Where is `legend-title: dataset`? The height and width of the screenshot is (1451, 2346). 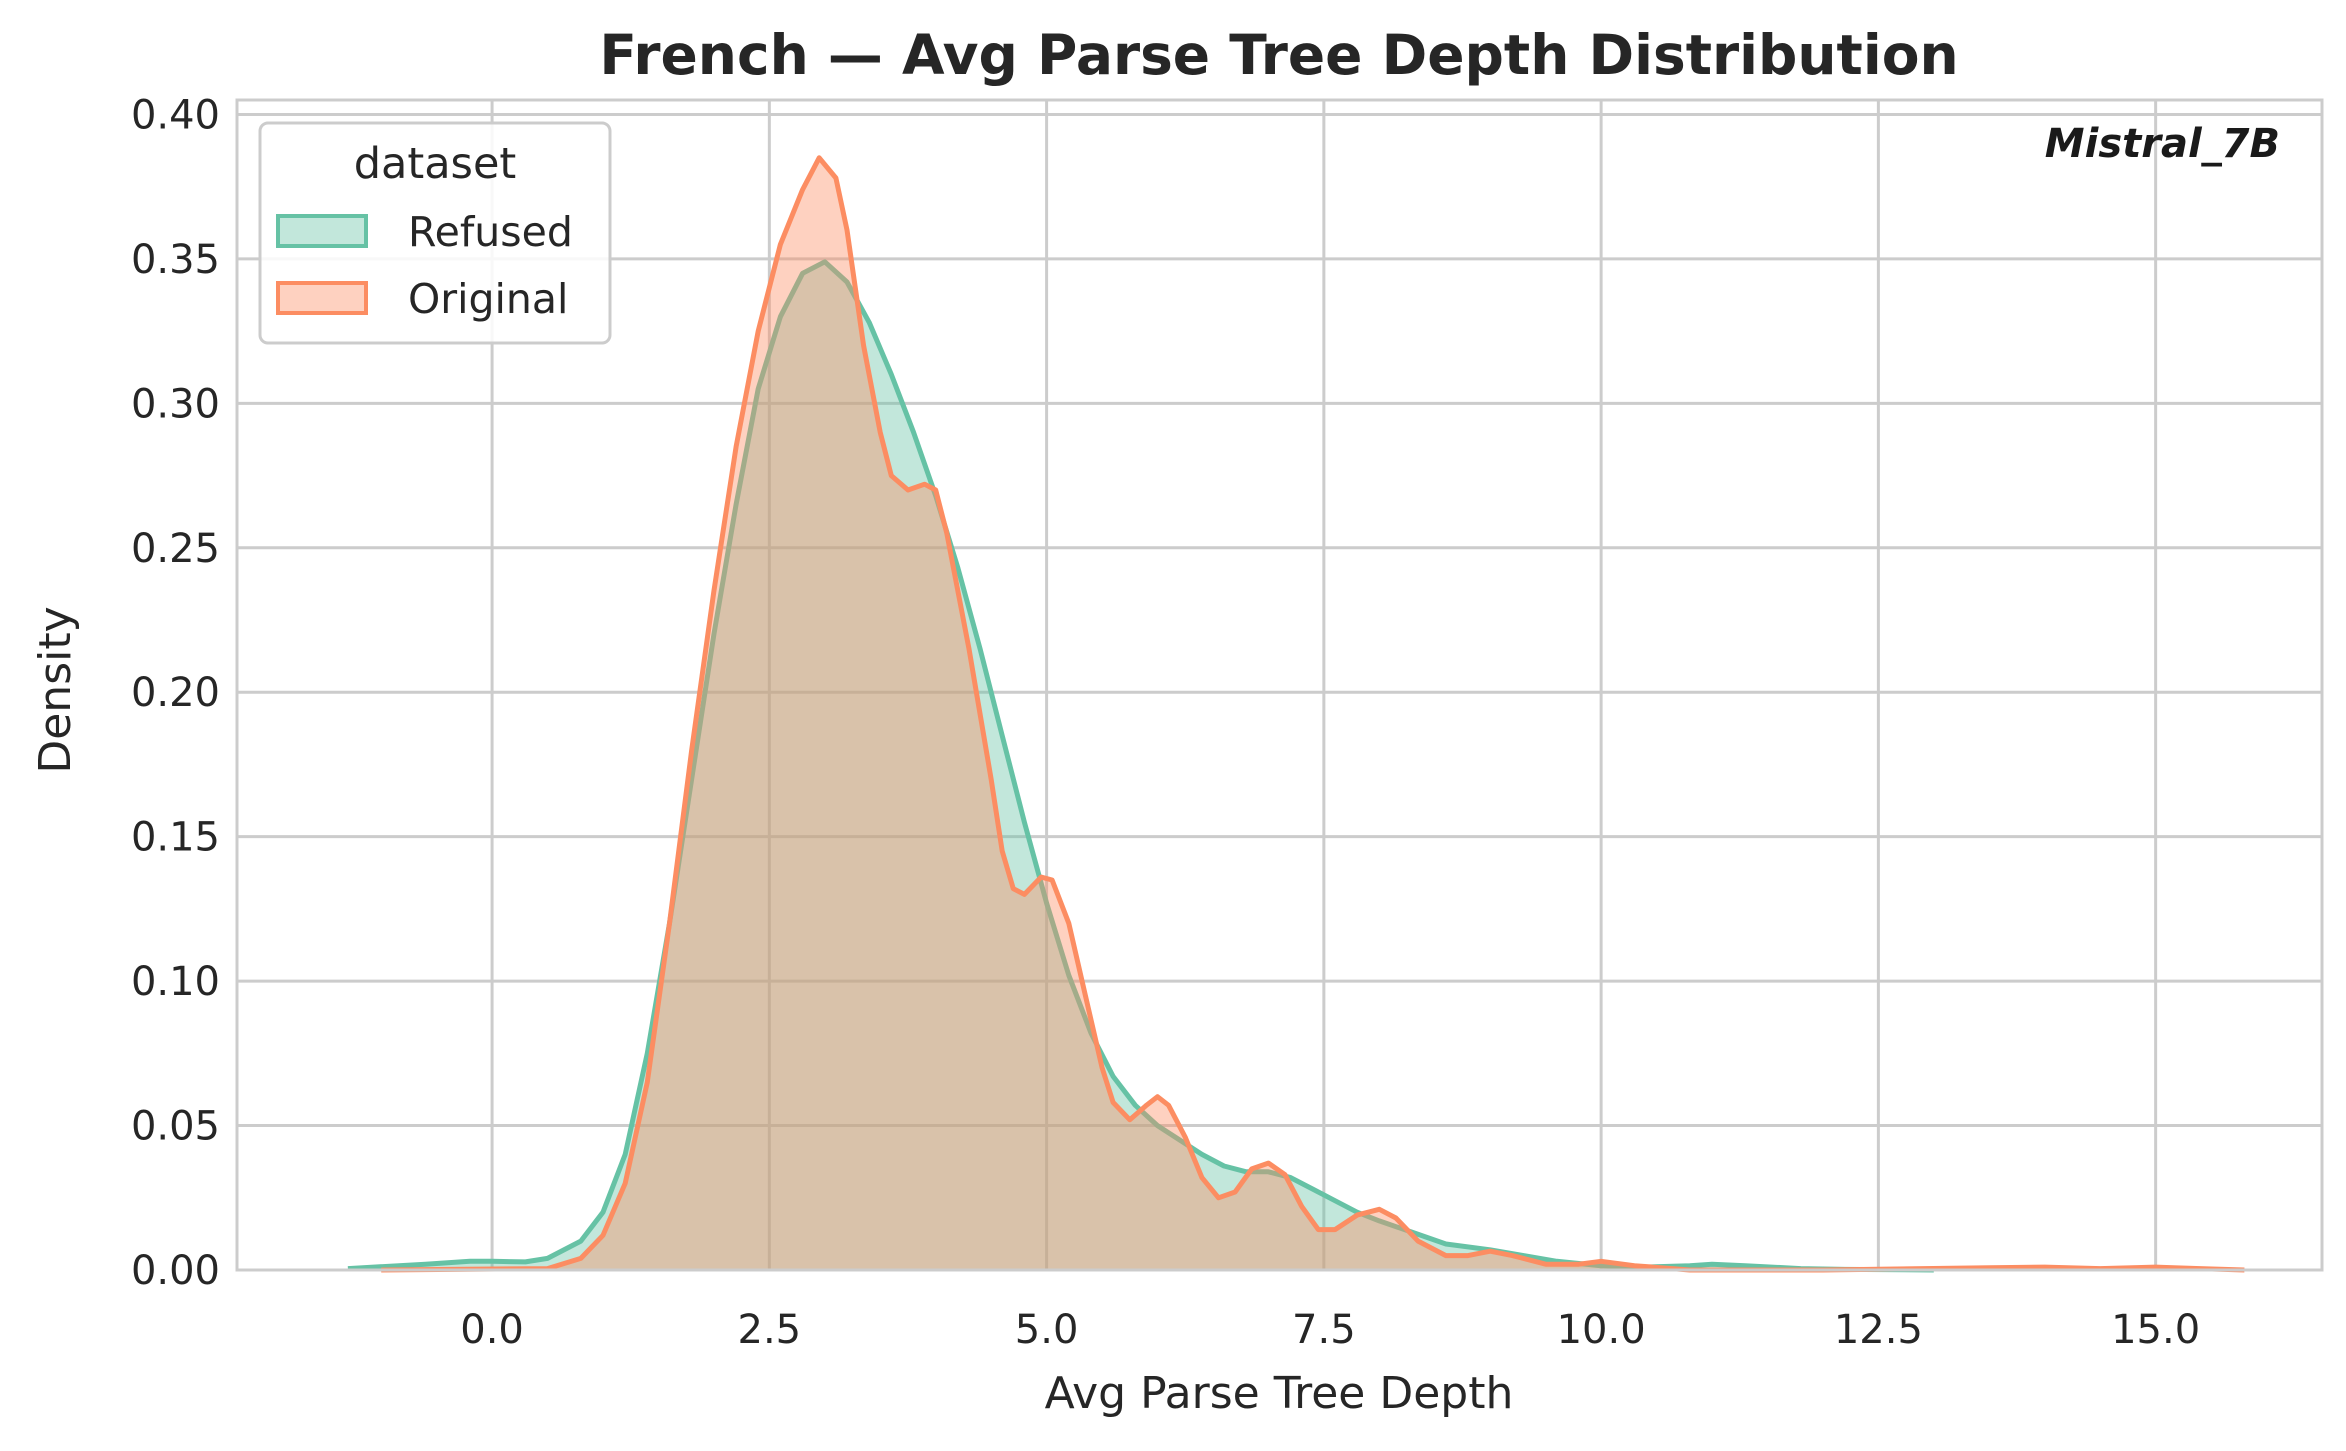
legend-title: dataset is located at coordinates (435, 164).